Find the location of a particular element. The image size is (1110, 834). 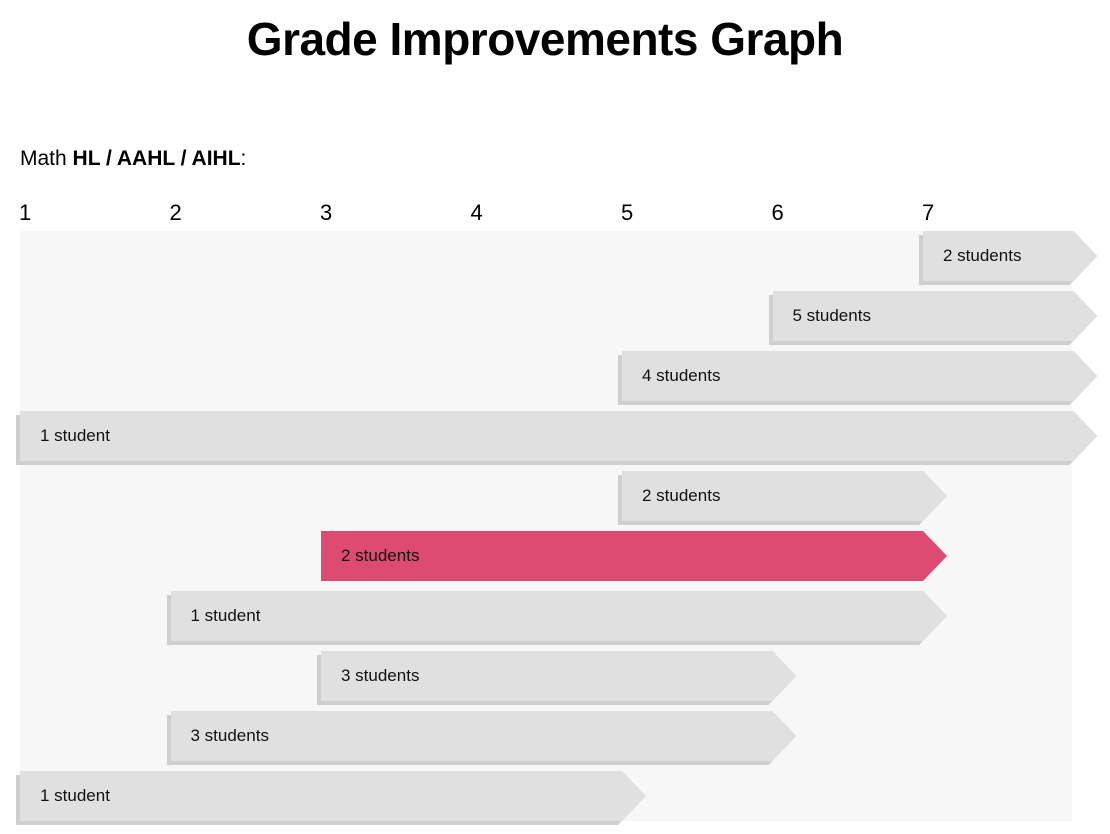

axis-tick-2: 2 is located at coordinates (175, 212).